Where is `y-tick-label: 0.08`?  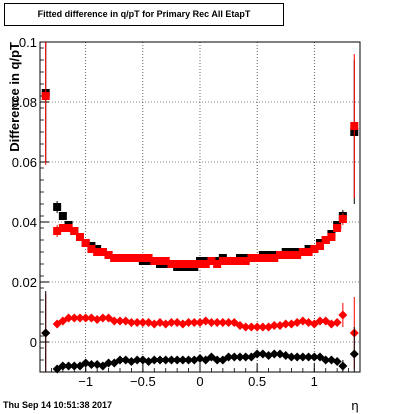 y-tick-label: 0.08 is located at coordinates (24, 102).